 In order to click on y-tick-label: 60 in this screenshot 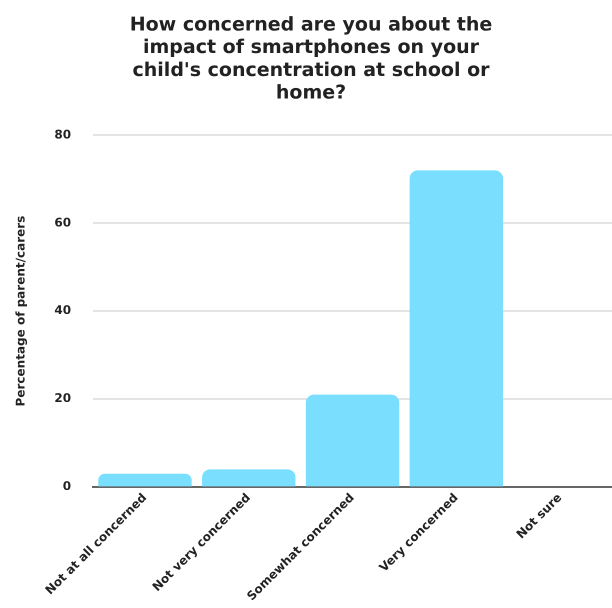, I will do `click(63, 222)`.